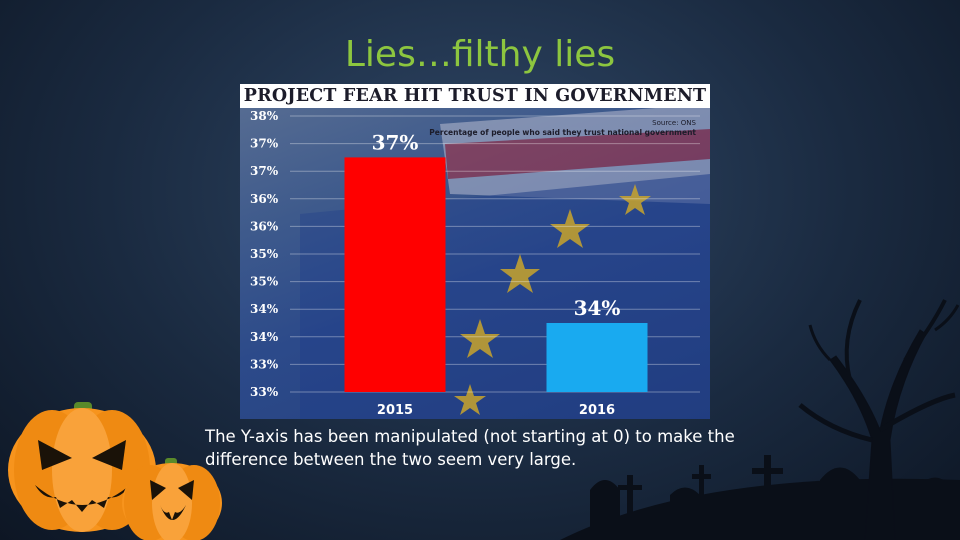 Image resolution: width=960 pixels, height=540 pixels. I want to click on data-labels: 37% 34%, so click(496, 225).